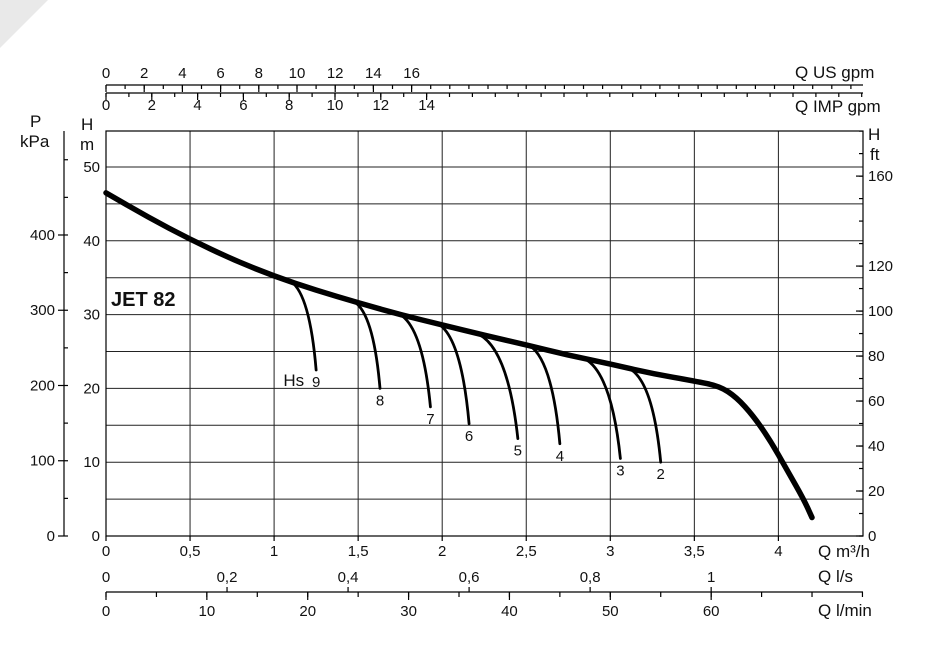  I want to click on tick-label-qm3h: 0, so click(106, 551).